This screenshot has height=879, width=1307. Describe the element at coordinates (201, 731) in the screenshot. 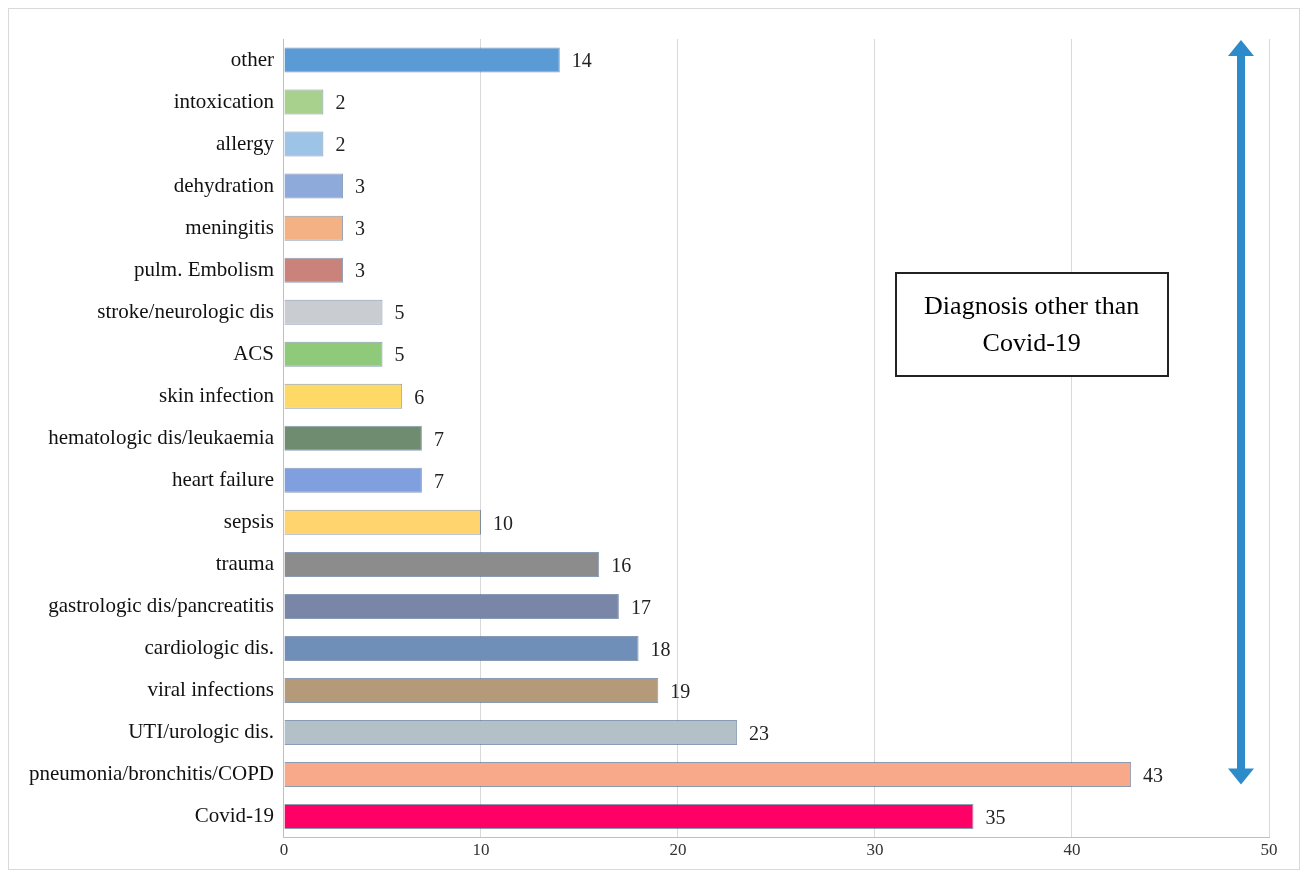

I see `y-tick-label: UTI/urologic dis.` at that location.